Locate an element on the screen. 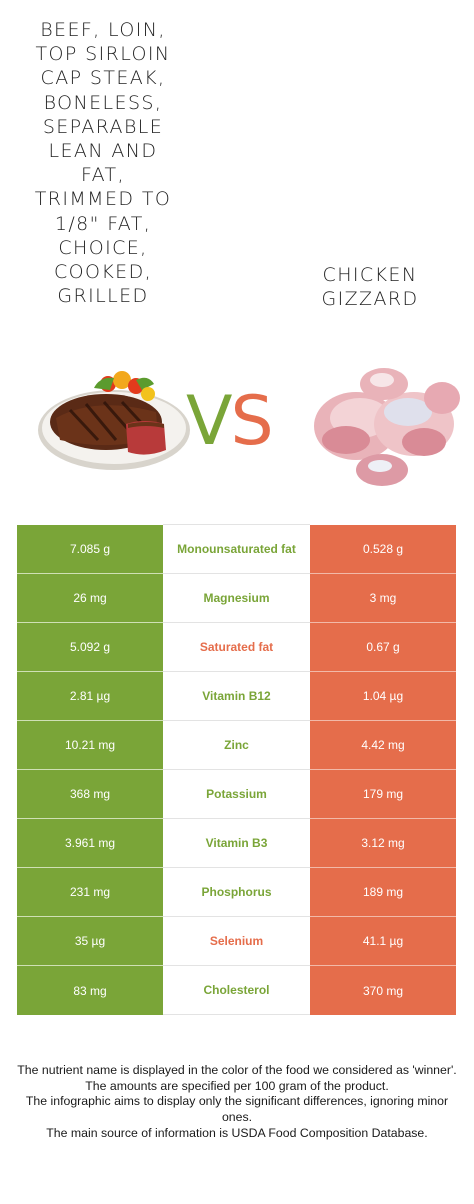 This screenshot has height=1204, width=474. right-food-value: 3 mg is located at coordinates (383, 598).